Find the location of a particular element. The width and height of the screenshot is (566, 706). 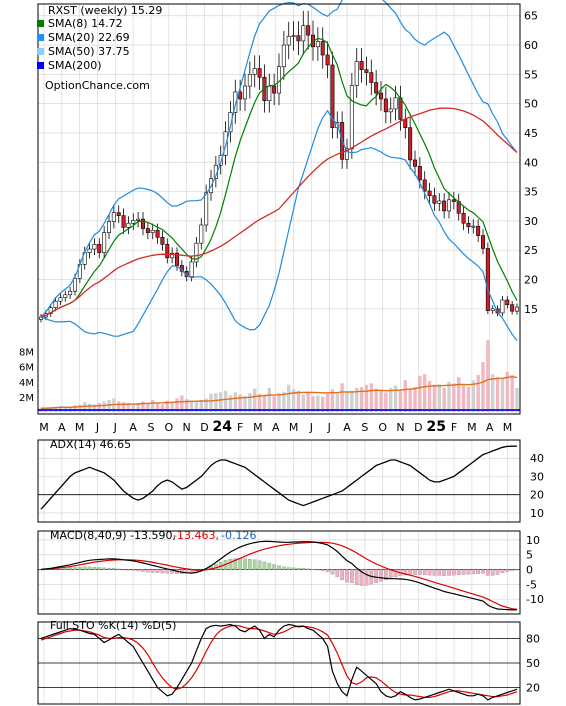

volume-tick-label: 6M is located at coordinates (26, 368).